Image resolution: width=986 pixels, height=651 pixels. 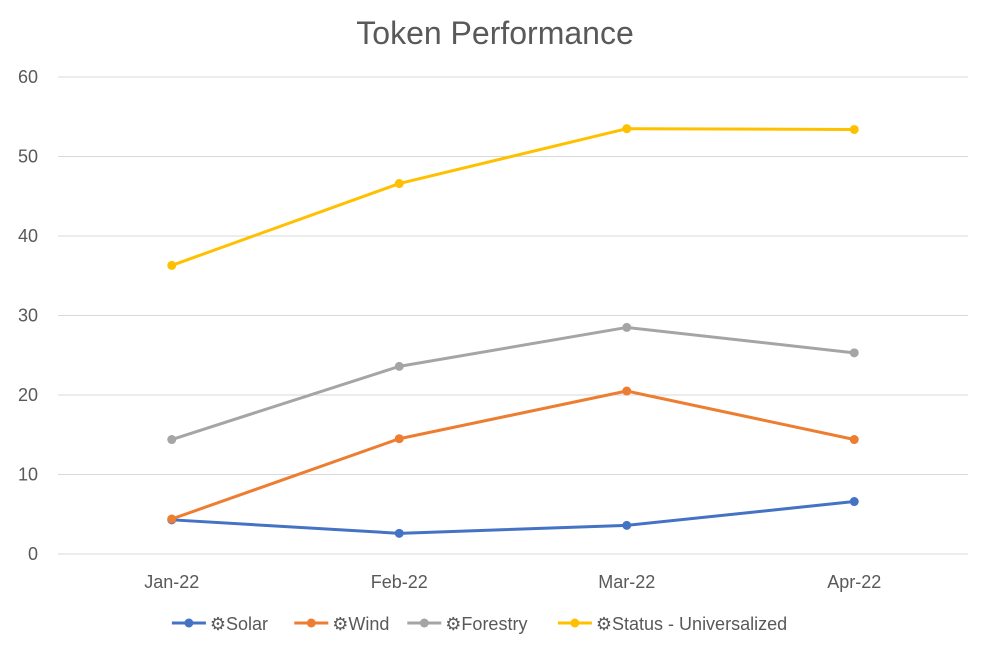 I want to click on x-tick-label: Feb-22, so click(x=399, y=582).